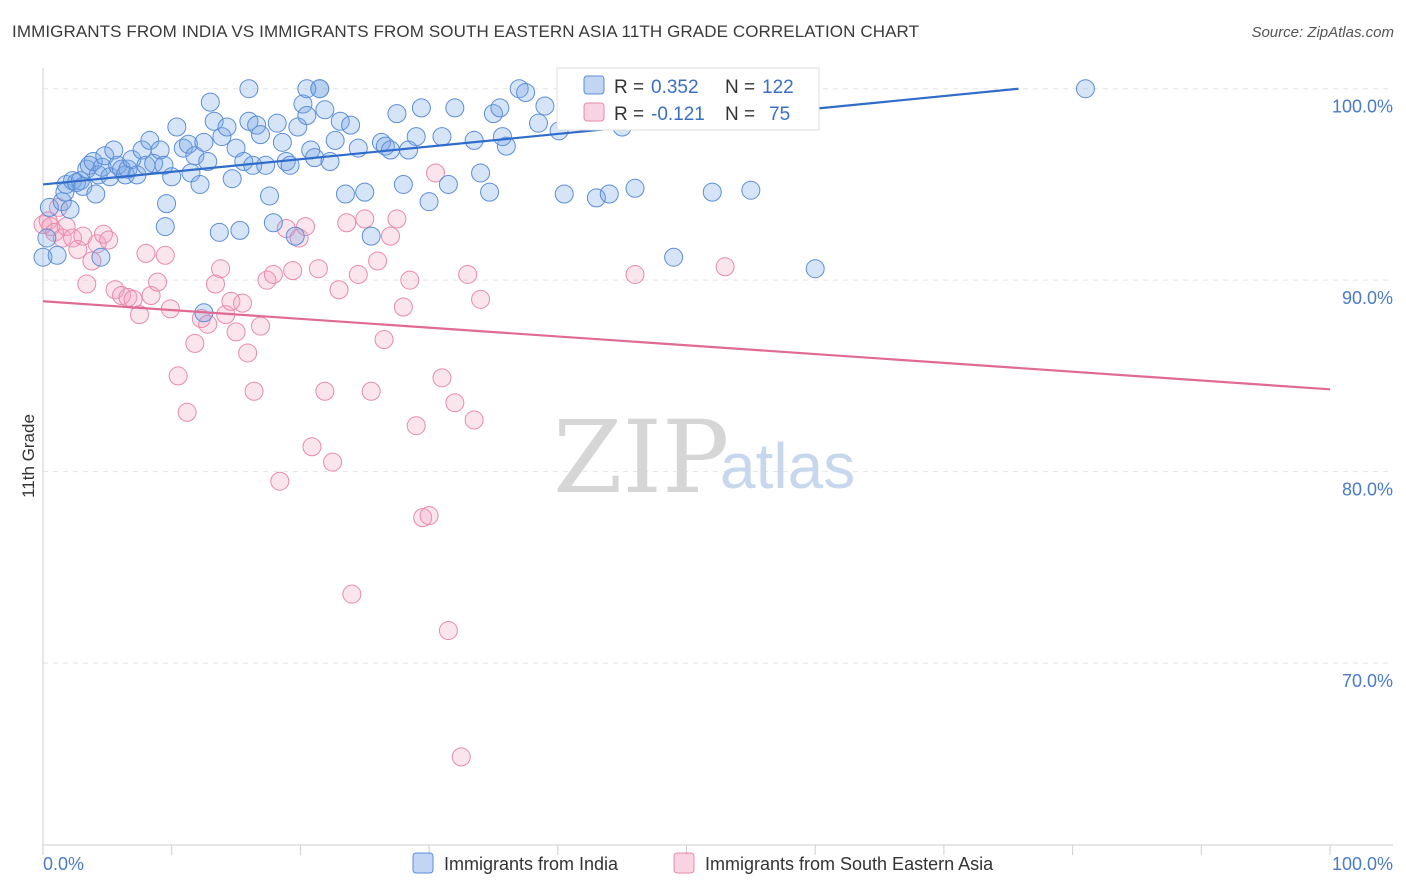 The width and height of the screenshot is (1406, 892). Describe the element at coordinates (779, 114) in the screenshot. I see `stats-n-value-sea: 75` at that location.